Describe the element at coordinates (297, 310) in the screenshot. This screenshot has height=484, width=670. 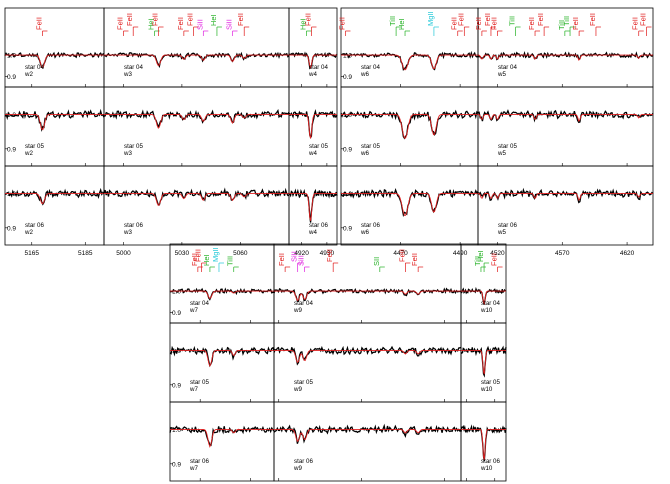
I see `window-label: w9` at that location.